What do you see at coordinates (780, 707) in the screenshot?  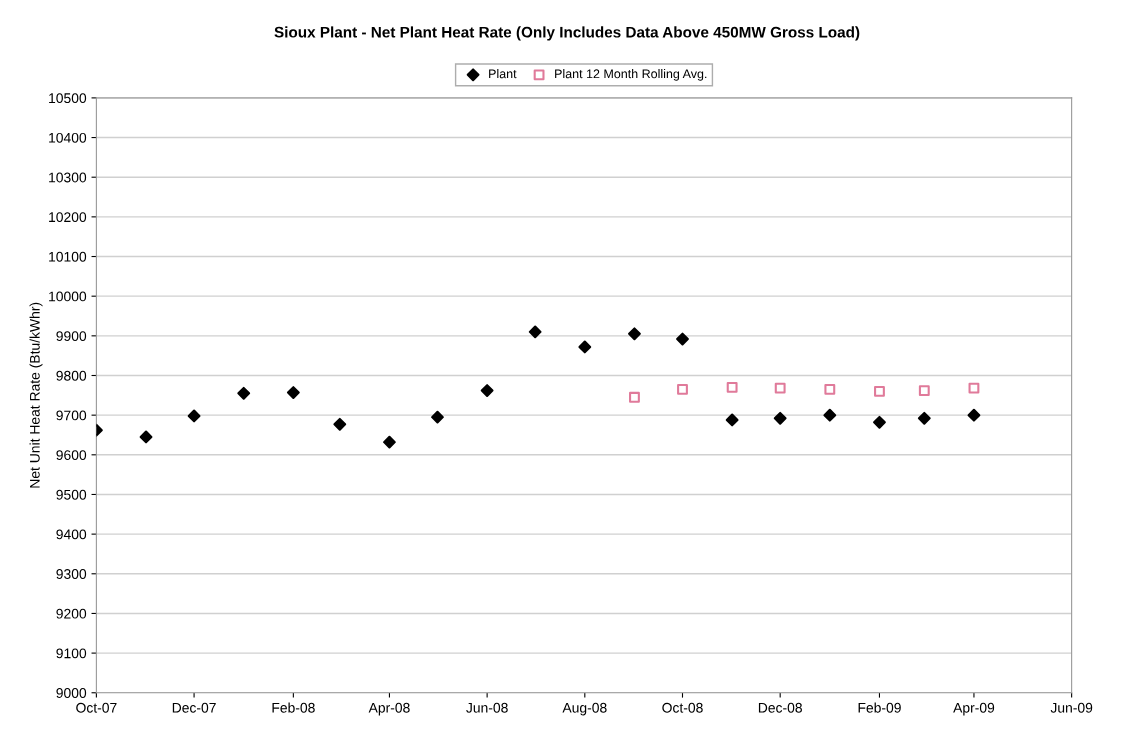 I see `x-tick-label: Dec-08` at bounding box center [780, 707].